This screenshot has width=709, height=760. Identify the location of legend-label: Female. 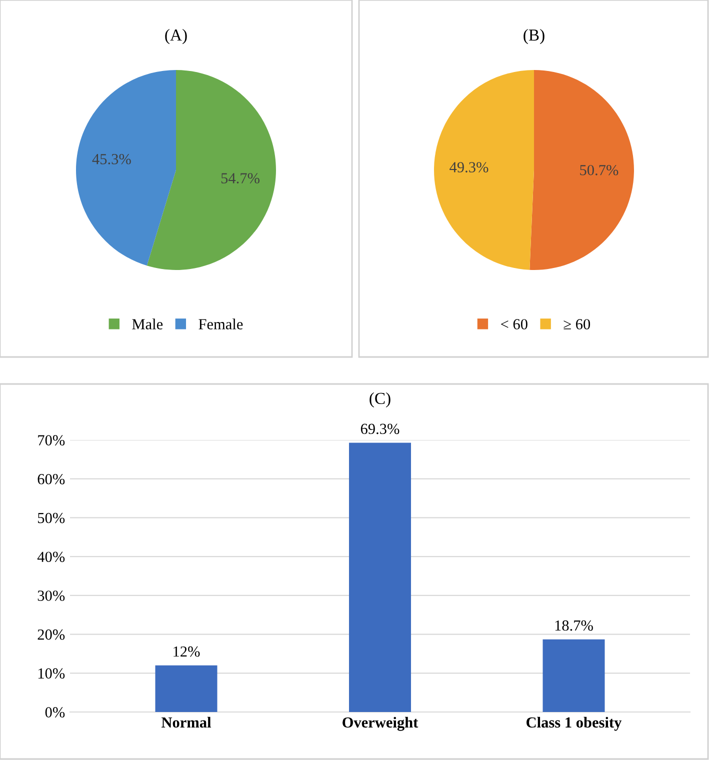
(220, 324).